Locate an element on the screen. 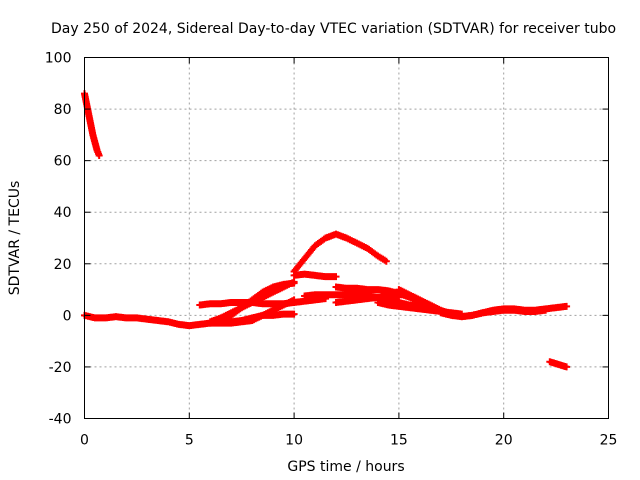 This screenshot has height=480, width=640. y-tick-label: -20 is located at coordinates (60, 368).